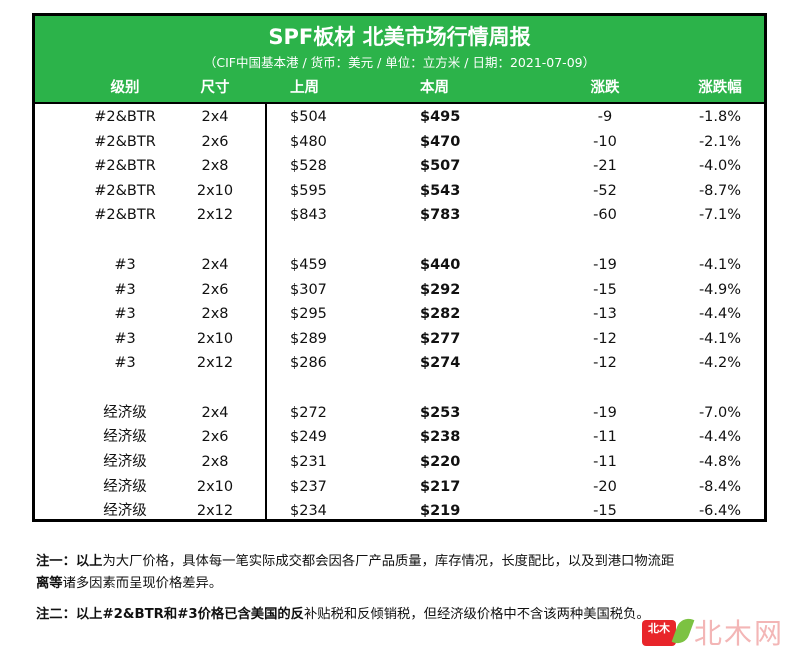  Describe the element at coordinates (440, 289) in the screenshot. I see `this-week-price-cell: $292` at that location.